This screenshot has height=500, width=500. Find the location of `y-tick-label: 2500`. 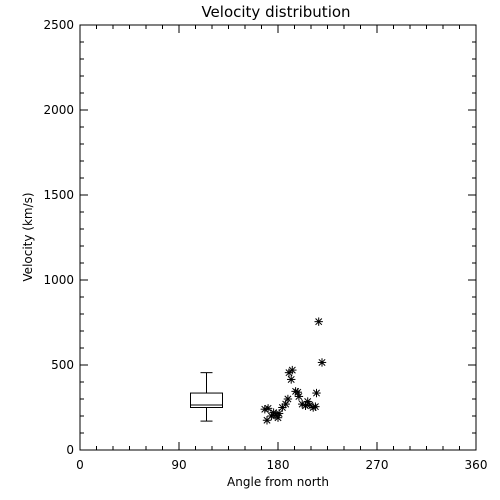

y-tick-label: 2500 is located at coordinates (58, 25).